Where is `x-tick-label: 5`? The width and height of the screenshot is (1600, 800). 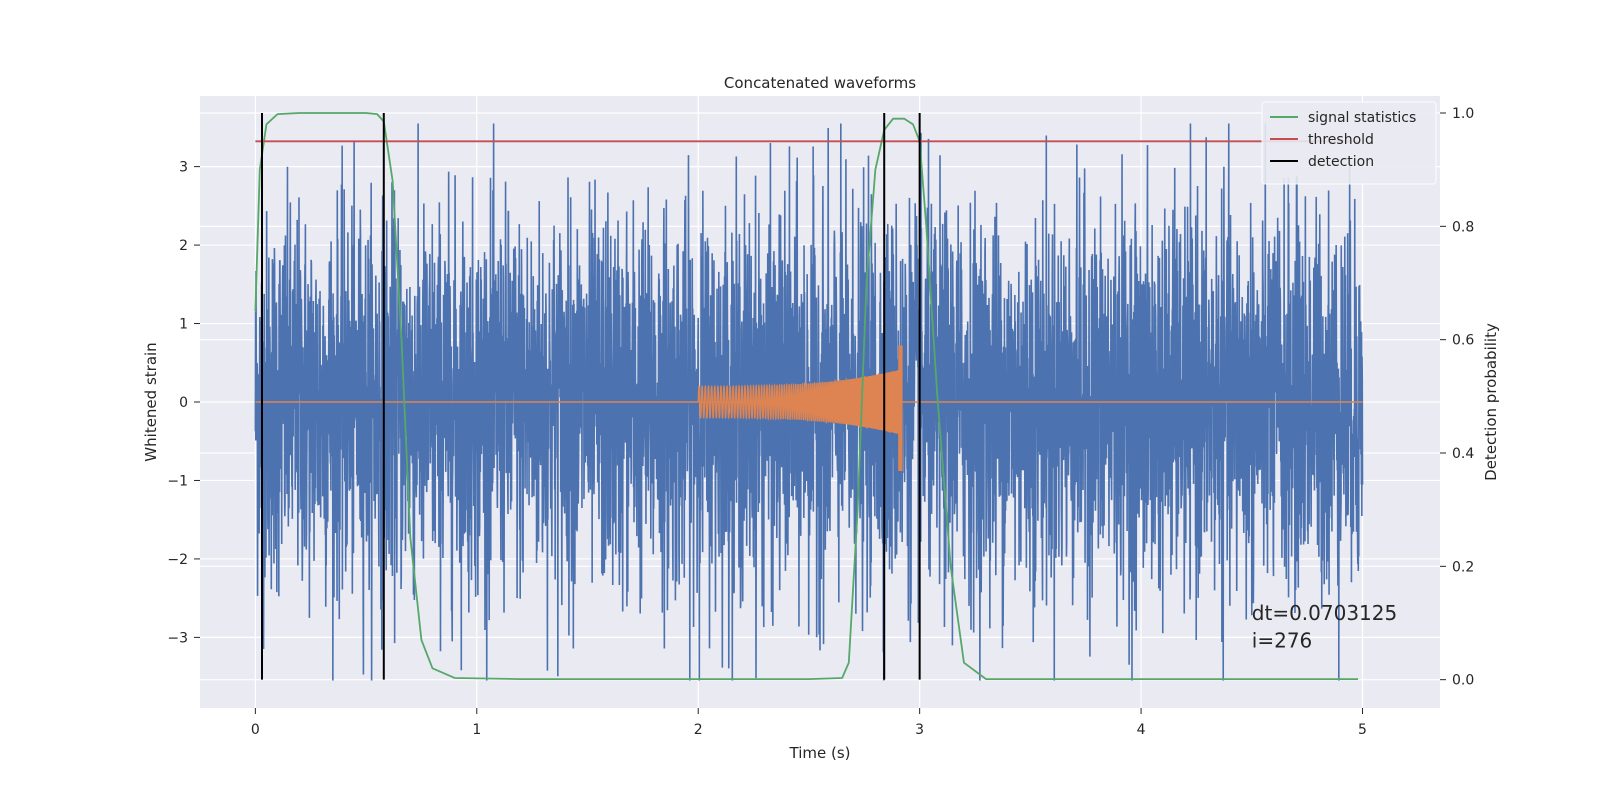
x-tick-label: 5 is located at coordinates (1362, 730).